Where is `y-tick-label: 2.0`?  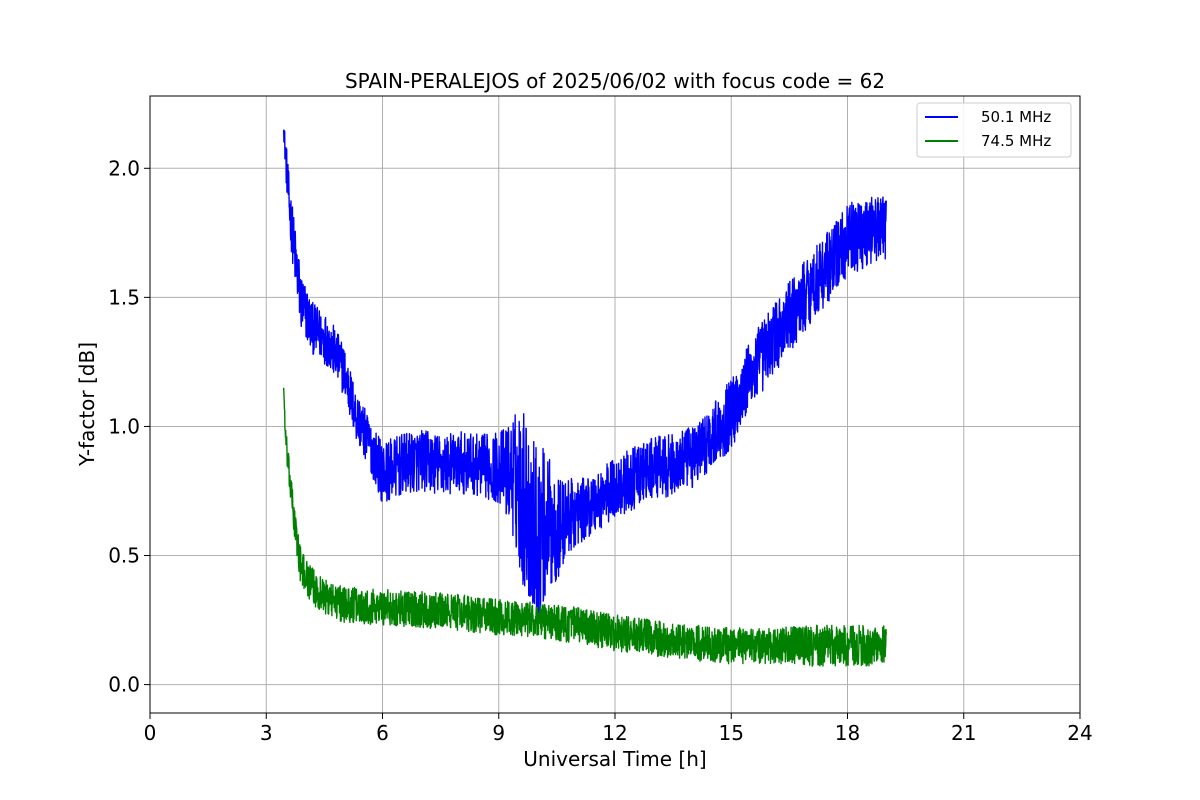
y-tick-label: 2.0 is located at coordinates (124, 168).